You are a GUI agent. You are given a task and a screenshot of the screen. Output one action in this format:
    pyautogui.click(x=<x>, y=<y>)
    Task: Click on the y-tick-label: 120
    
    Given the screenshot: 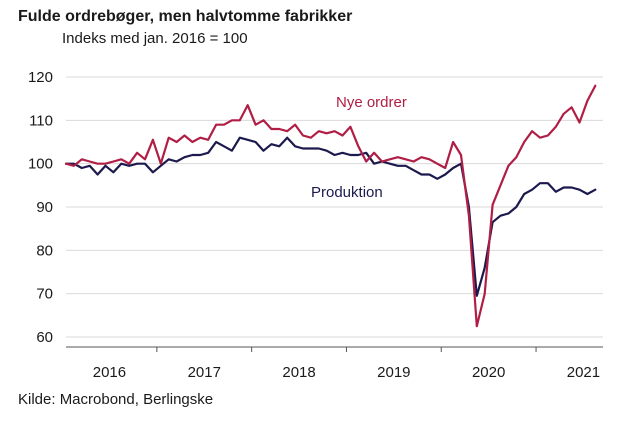 What is the action you would take?
    pyautogui.click(x=40, y=77)
    